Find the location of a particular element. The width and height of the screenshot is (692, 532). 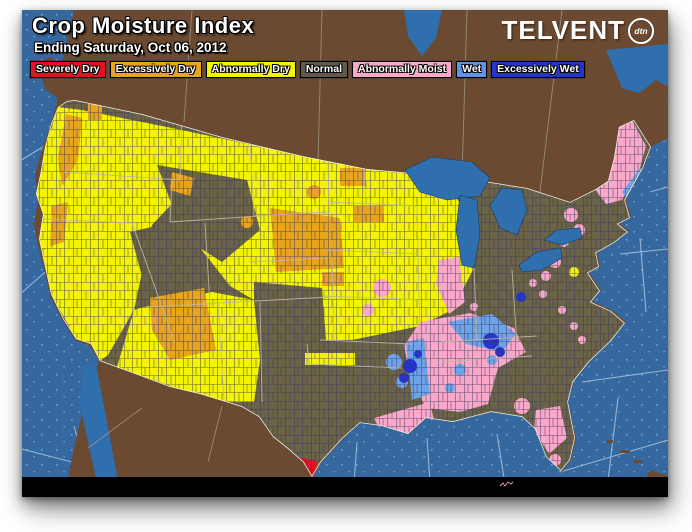

map-subtitle: Ending Saturday, Oct 06, 2012 is located at coordinates (130, 47).